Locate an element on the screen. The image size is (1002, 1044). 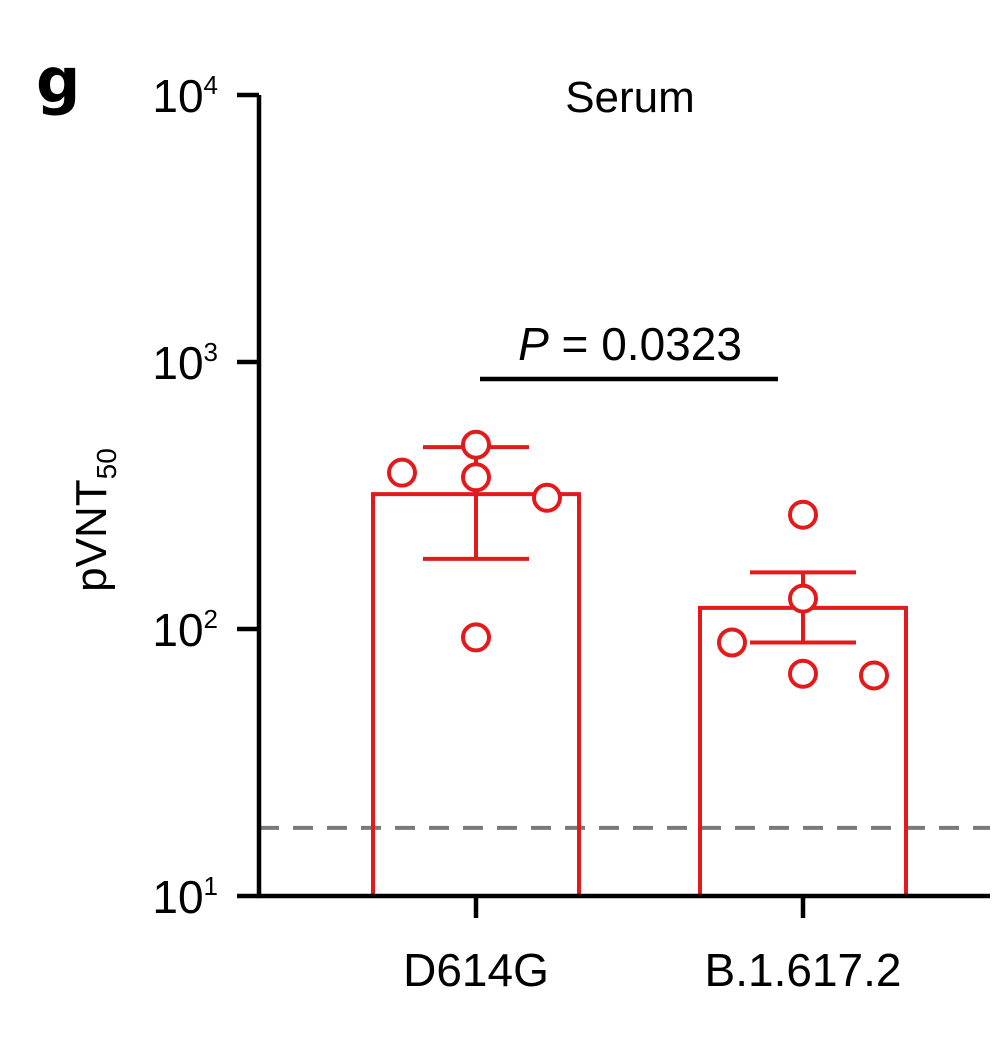
panel-label: g is located at coordinates (58, 80).